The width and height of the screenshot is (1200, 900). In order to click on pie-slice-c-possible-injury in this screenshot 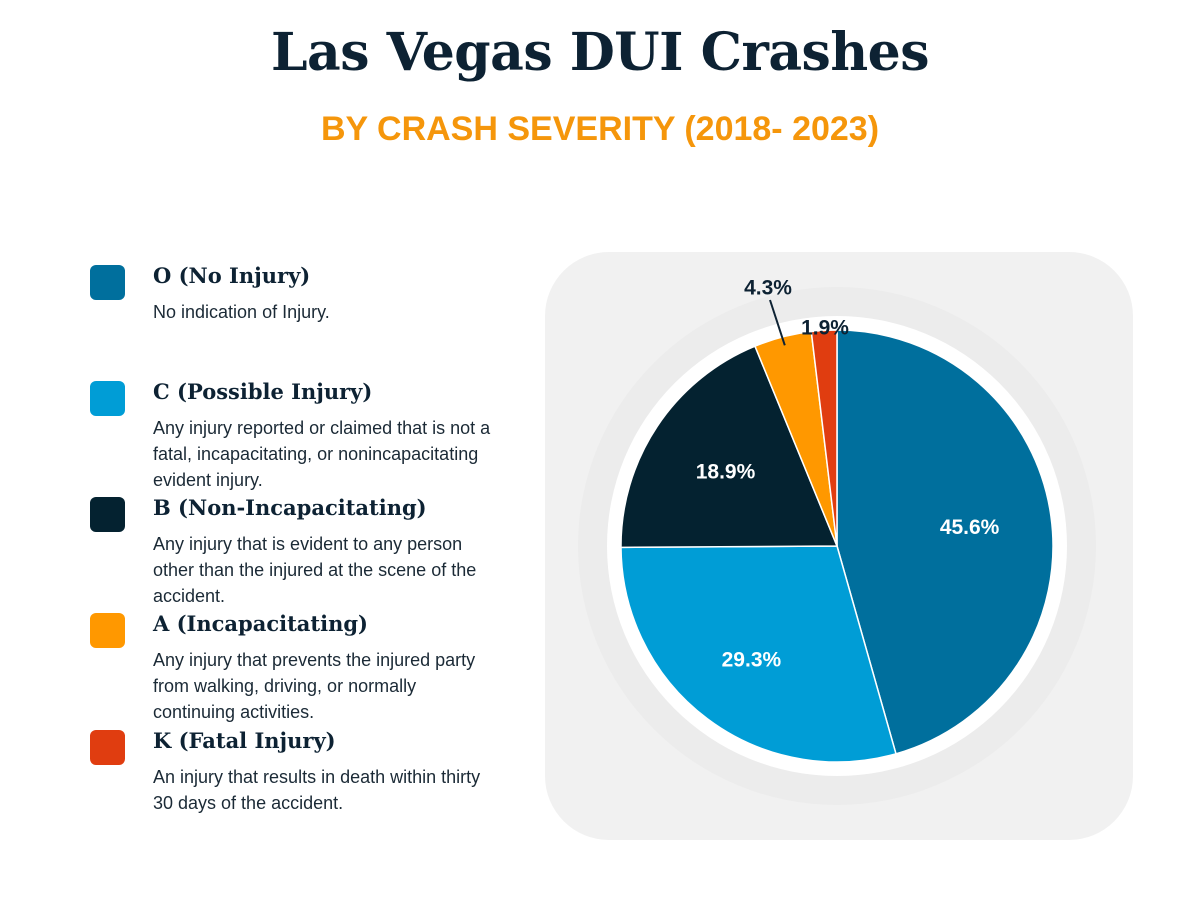, I will do `click(758, 654)`.